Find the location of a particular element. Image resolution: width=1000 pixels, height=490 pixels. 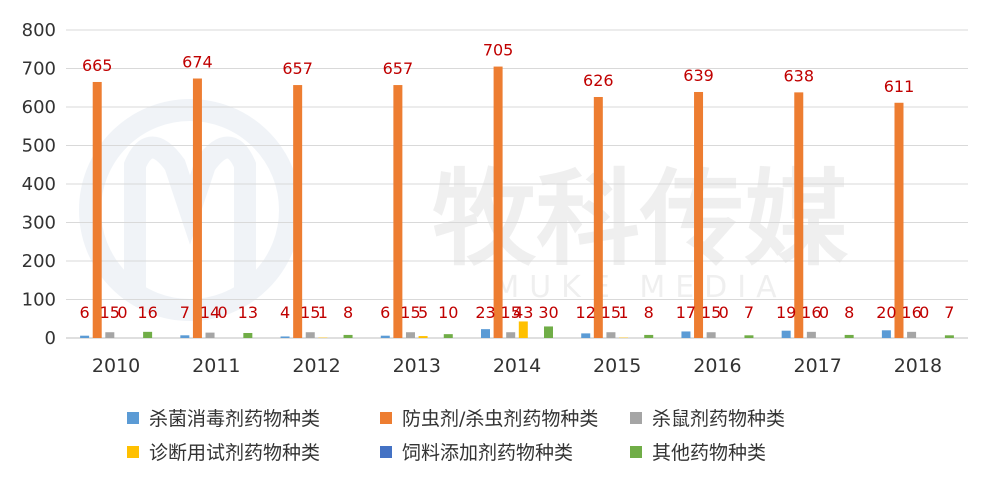

y-tick-label: 700 is located at coordinates (39, 69).